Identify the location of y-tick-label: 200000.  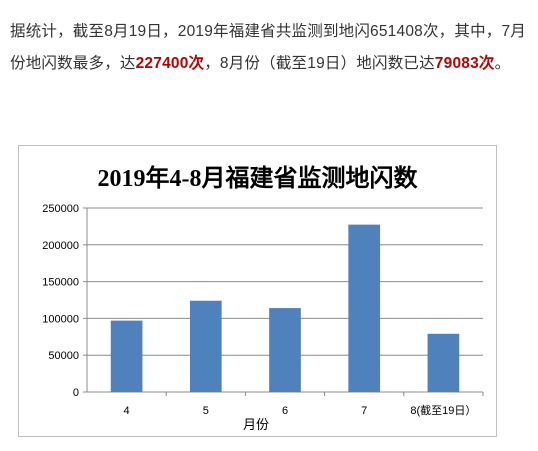
(60, 246).